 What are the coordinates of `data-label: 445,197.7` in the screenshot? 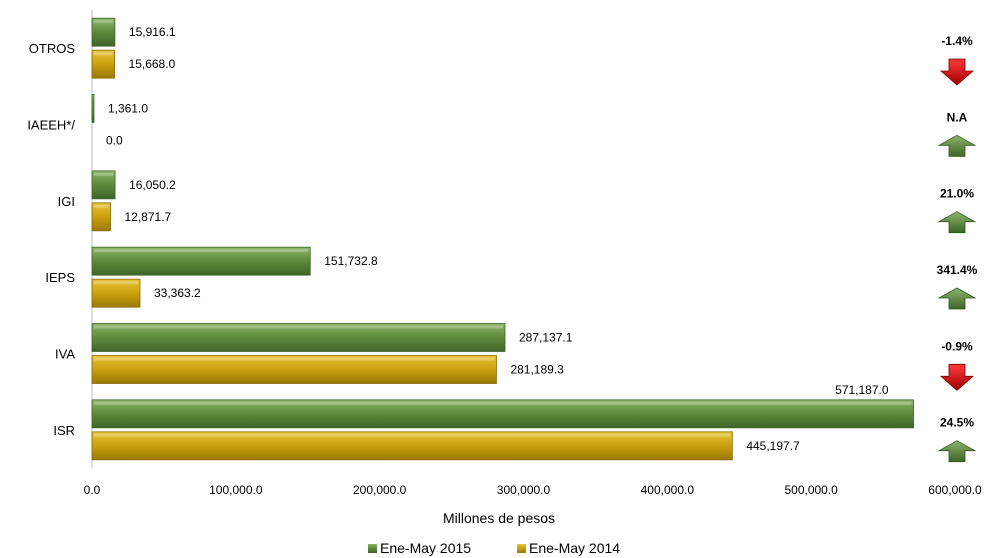 It's located at (773, 446).